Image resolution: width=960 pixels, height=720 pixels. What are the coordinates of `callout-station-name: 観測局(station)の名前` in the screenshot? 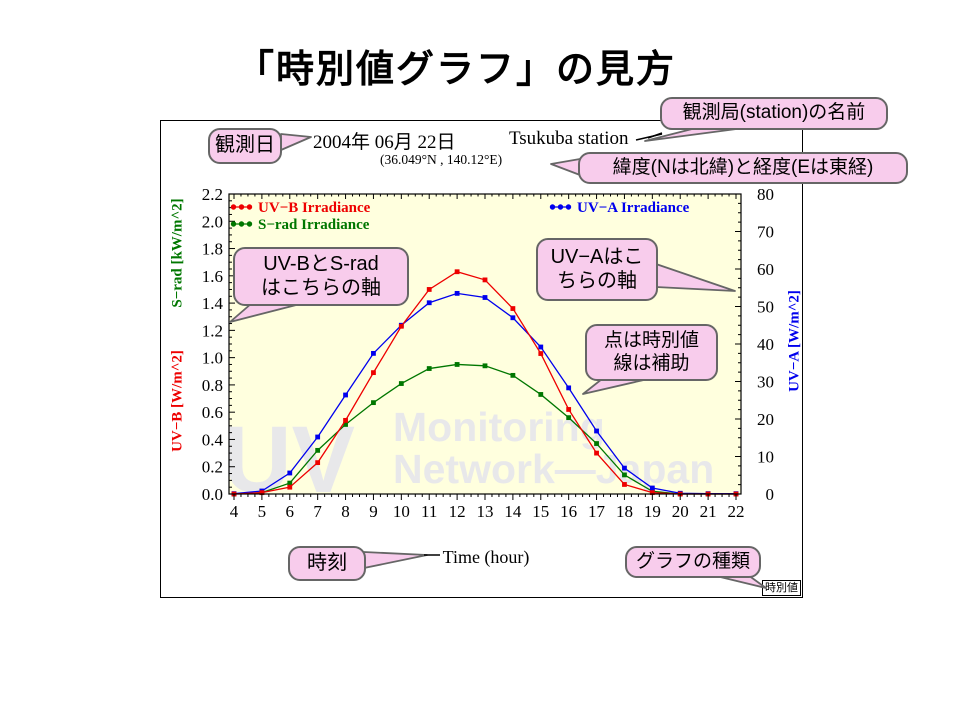 It's located at (774, 113).